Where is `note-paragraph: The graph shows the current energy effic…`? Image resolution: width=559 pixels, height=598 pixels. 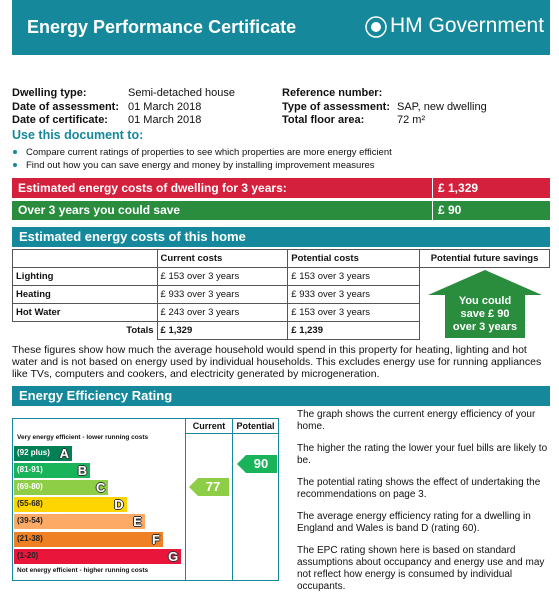 note-paragraph: The graph shows the current energy effic… is located at coordinates (416, 420).